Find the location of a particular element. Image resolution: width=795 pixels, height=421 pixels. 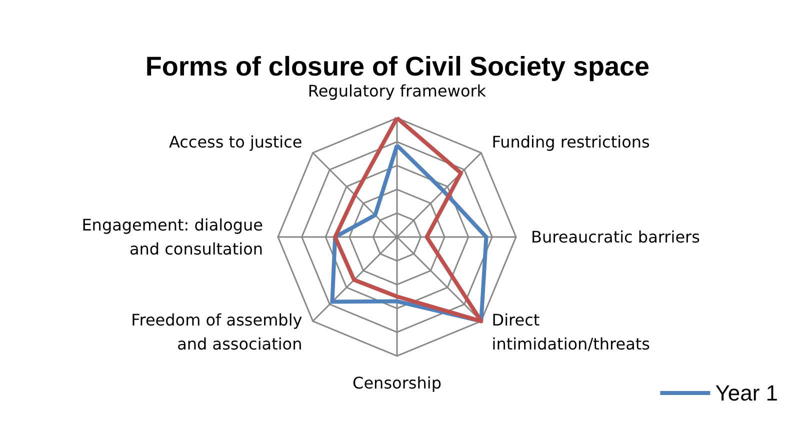

spoke-label: Engagement: dialogue and consultation is located at coordinates (172, 237).